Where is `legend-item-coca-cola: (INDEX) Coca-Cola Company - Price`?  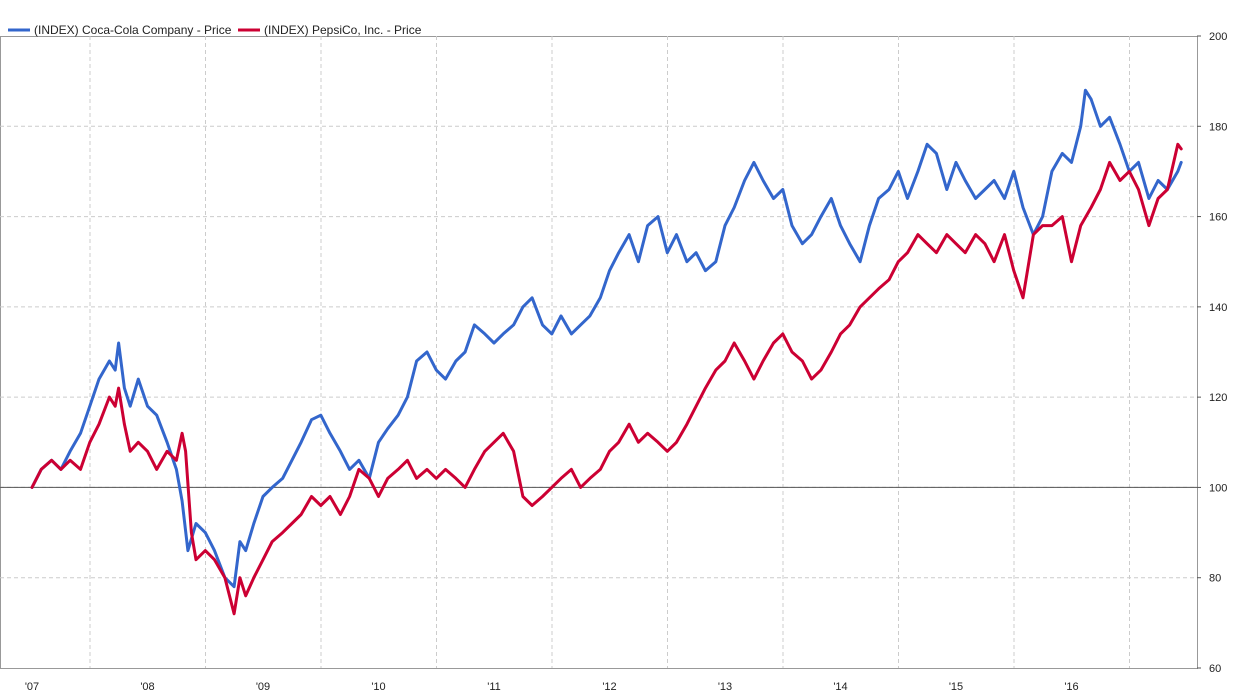
legend-item-coca-cola: (INDEX) Coca-Cola Company - Price is located at coordinates (120, 30).